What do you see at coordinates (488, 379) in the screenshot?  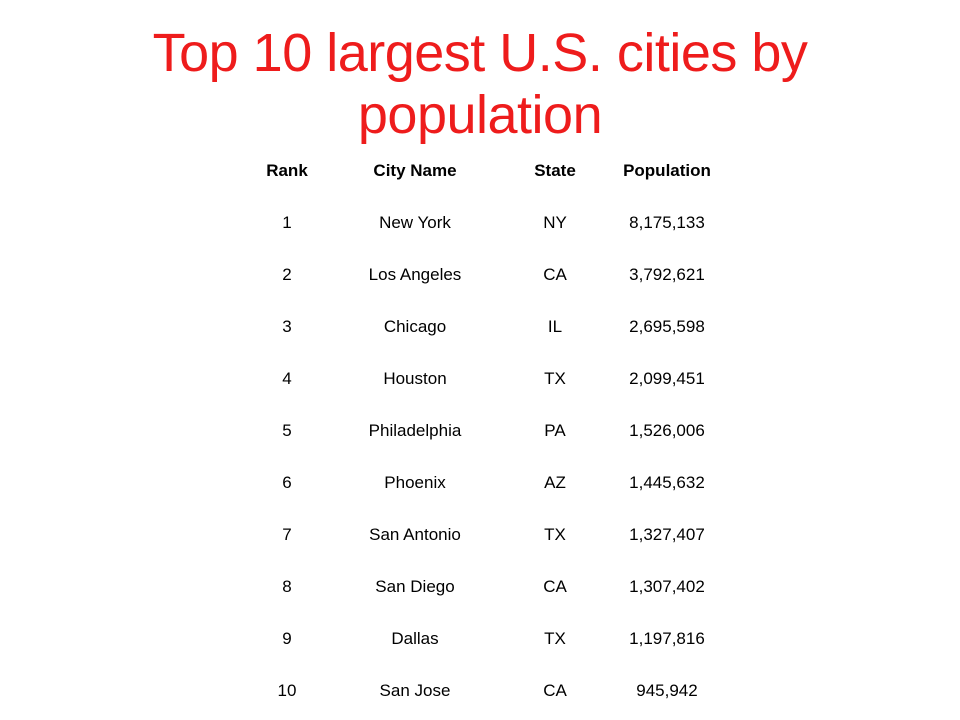 I see `table-row: 4 Houston TX 2,099,451` at bounding box center [488, 379].